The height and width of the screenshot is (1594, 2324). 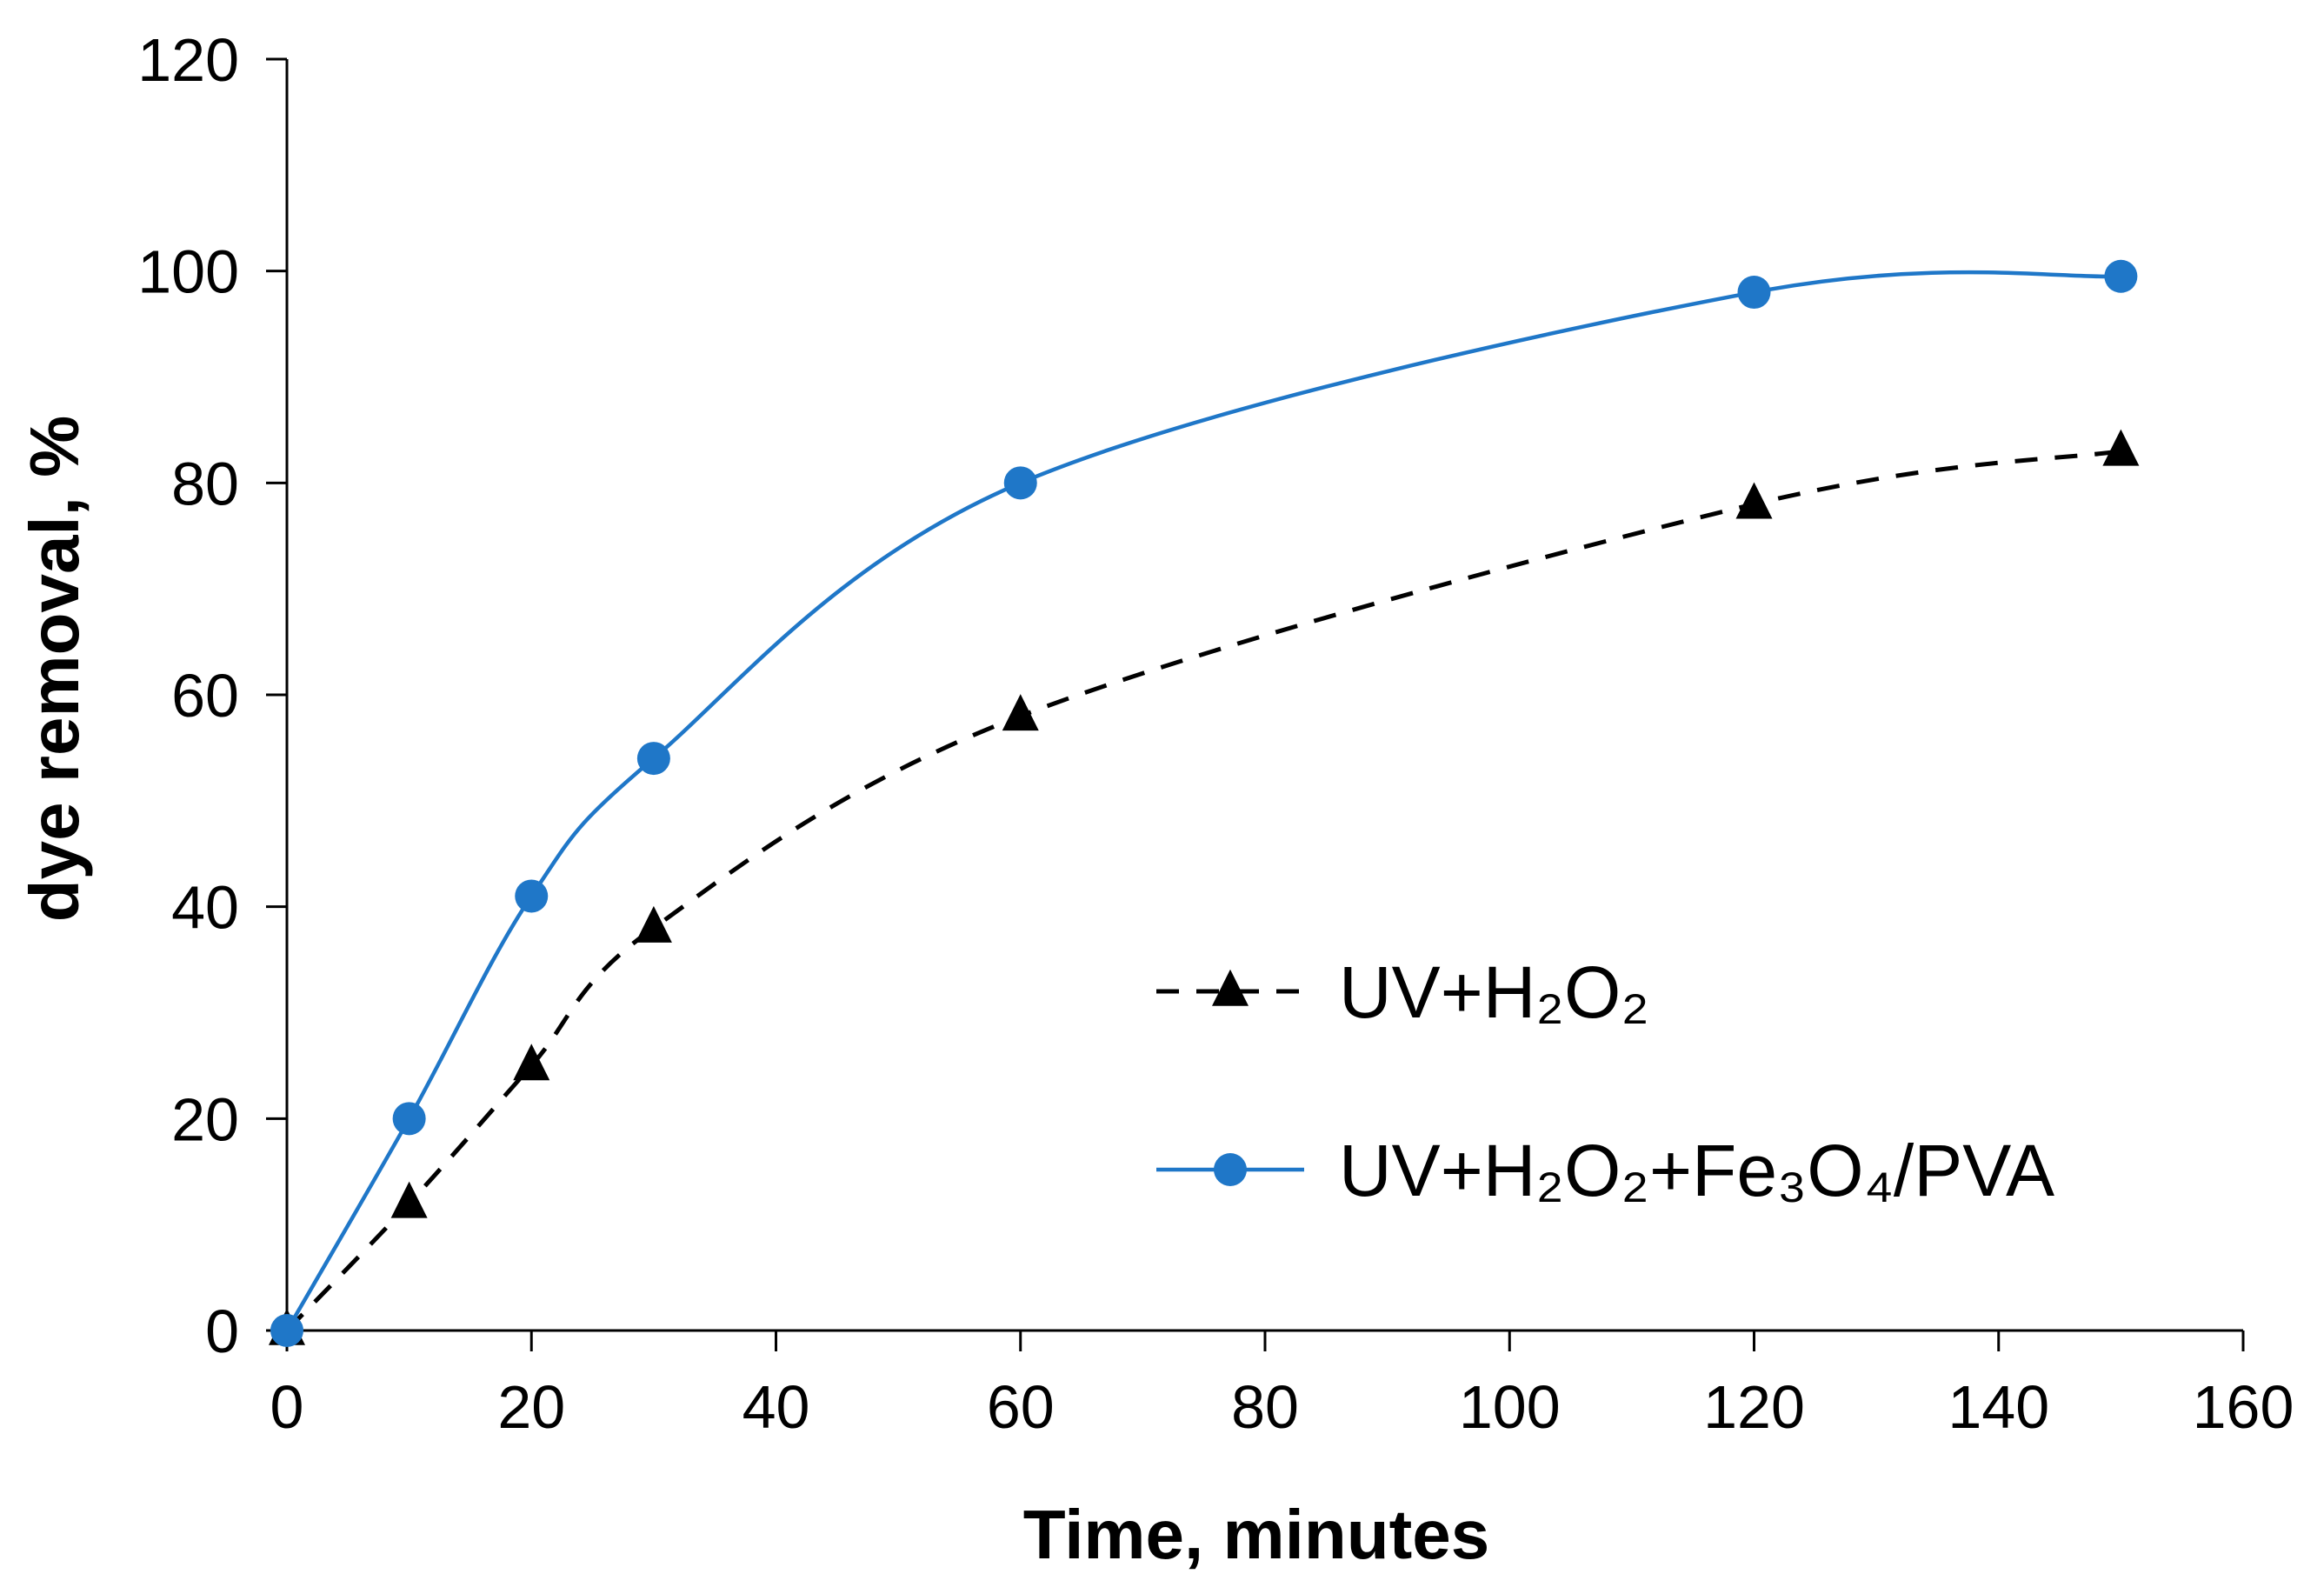 I want to click on legend-label: UV+H₂O₂+Fe₃O₄/PVA, so click(x=1696, y=1170).